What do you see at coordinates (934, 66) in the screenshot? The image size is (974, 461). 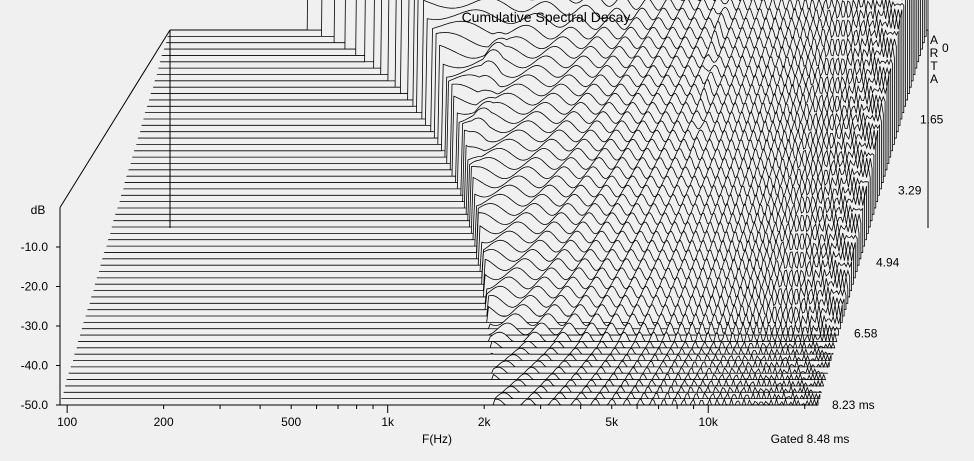 I see `brand-letter: T` at bounding box center [934, 66].